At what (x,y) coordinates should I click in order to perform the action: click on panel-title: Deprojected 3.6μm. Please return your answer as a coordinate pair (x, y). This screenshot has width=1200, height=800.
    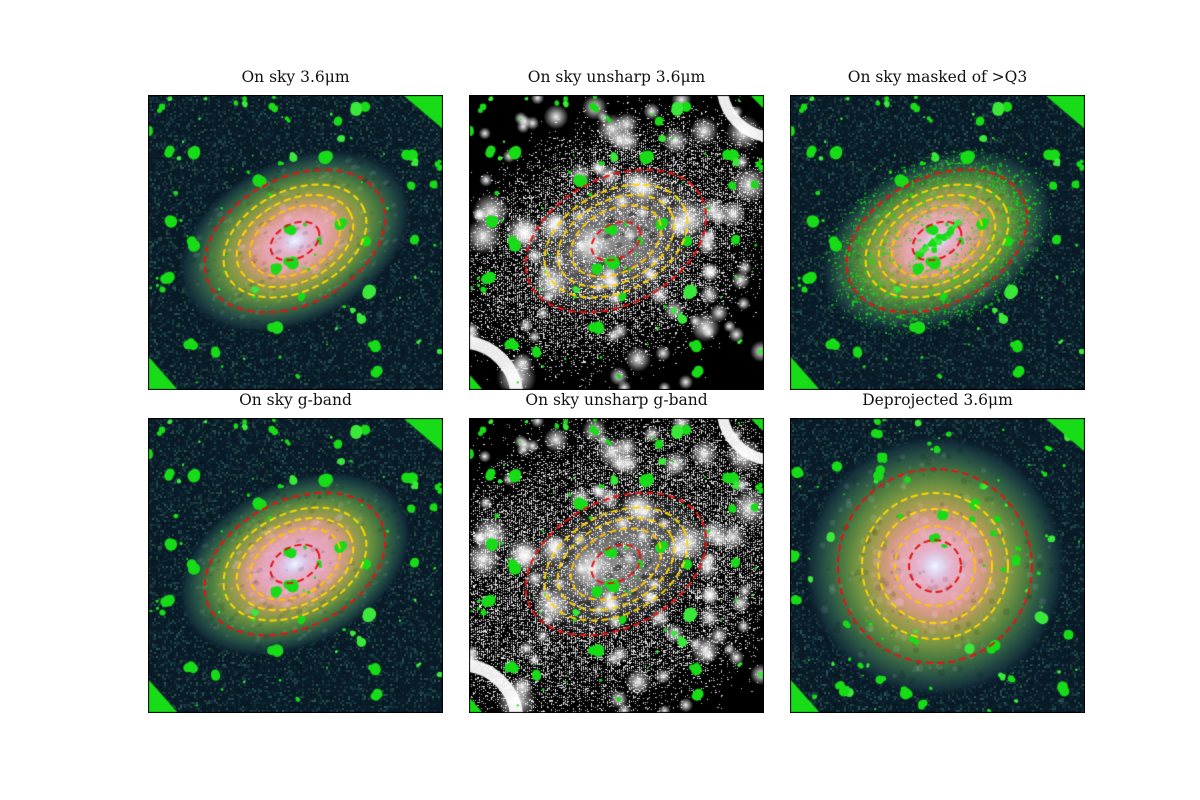
    Looking at the image, I should click on (937, 400).